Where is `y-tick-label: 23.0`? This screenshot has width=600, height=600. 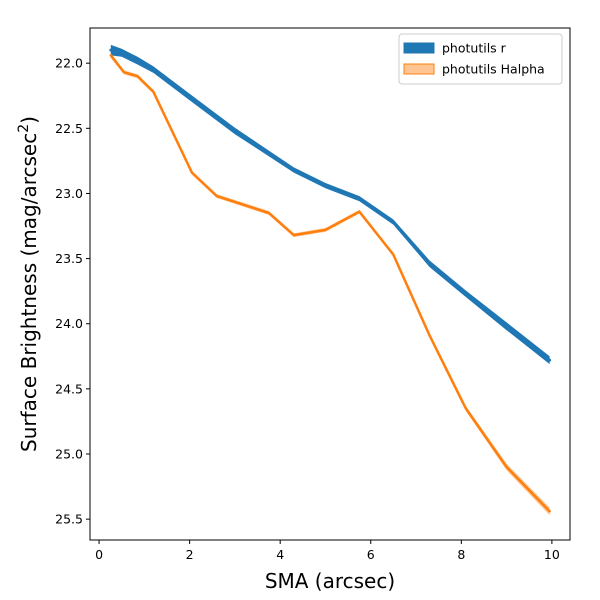
y-tick-label: 23.0 is located at coordinates (69, 193).